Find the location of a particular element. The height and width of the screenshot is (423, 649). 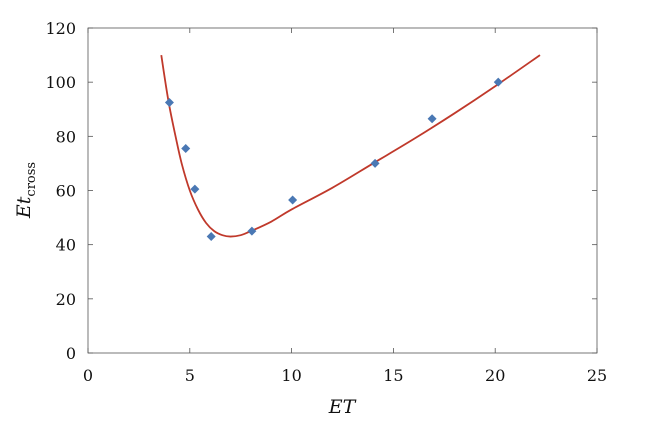

y-tick-label: 60 is located at coordinates (66, 191).